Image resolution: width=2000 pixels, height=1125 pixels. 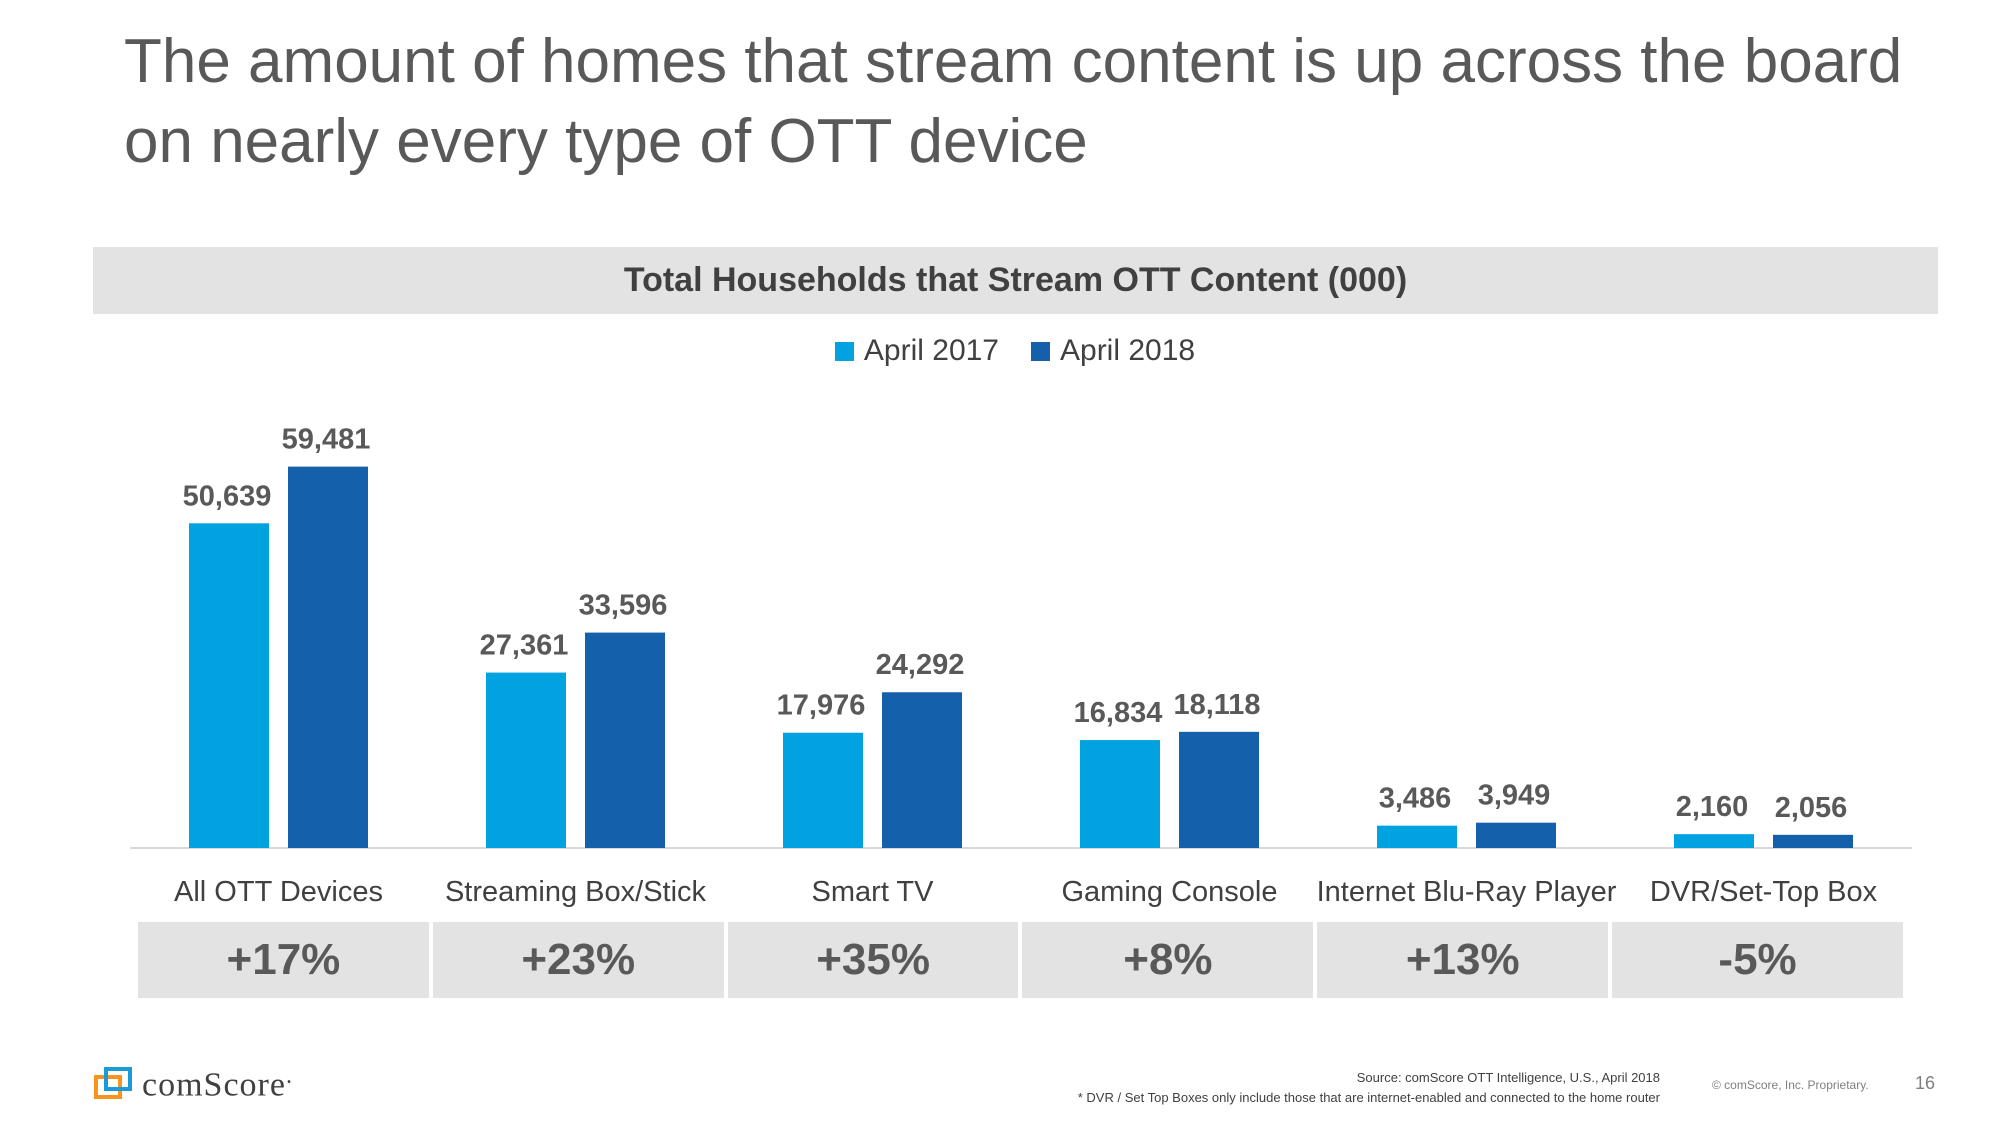 I want to click on category-label: DVR/Set-Top Box, so click(x=1764, y=892).